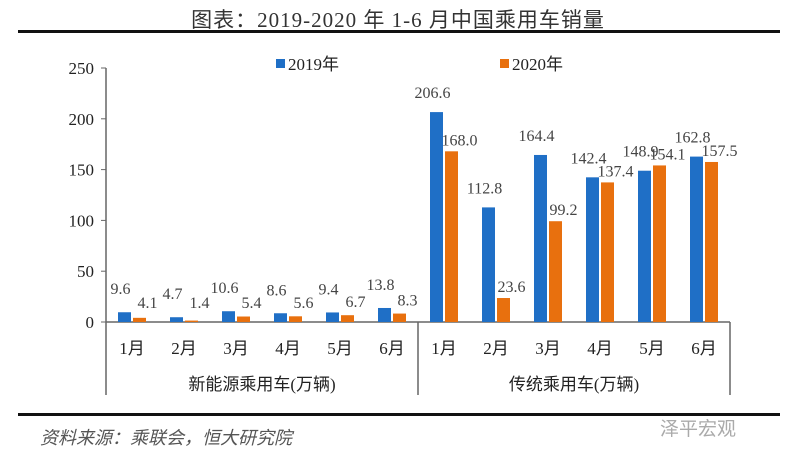 Image resolution: width=796 pixels, height=458 pixels. What do you see at coordinates (537, 136) in the screenshot?
I see `data-label: 164.4` at bounding box center [537, 136].